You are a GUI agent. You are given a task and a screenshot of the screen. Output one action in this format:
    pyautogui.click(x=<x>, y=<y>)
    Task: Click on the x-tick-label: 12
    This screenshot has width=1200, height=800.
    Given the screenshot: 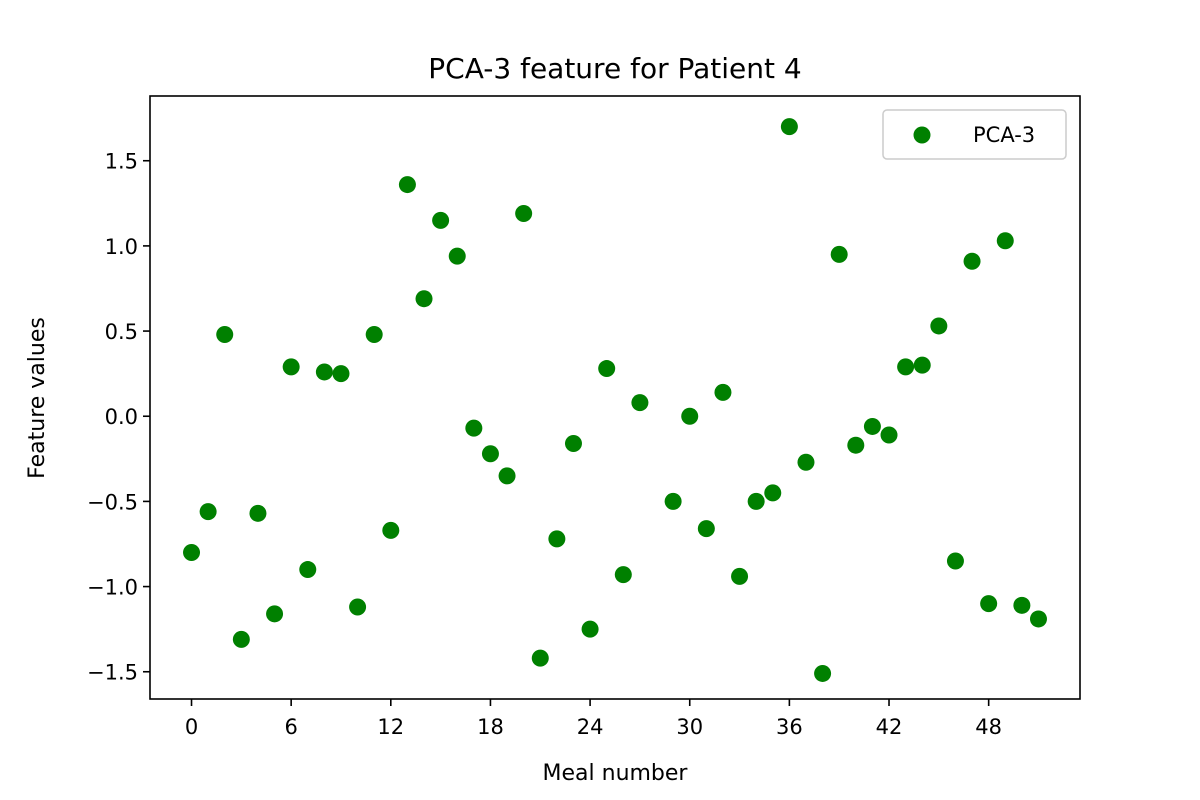 What is the action you would take?
    pyautogui.click(x=390, y=727)
    